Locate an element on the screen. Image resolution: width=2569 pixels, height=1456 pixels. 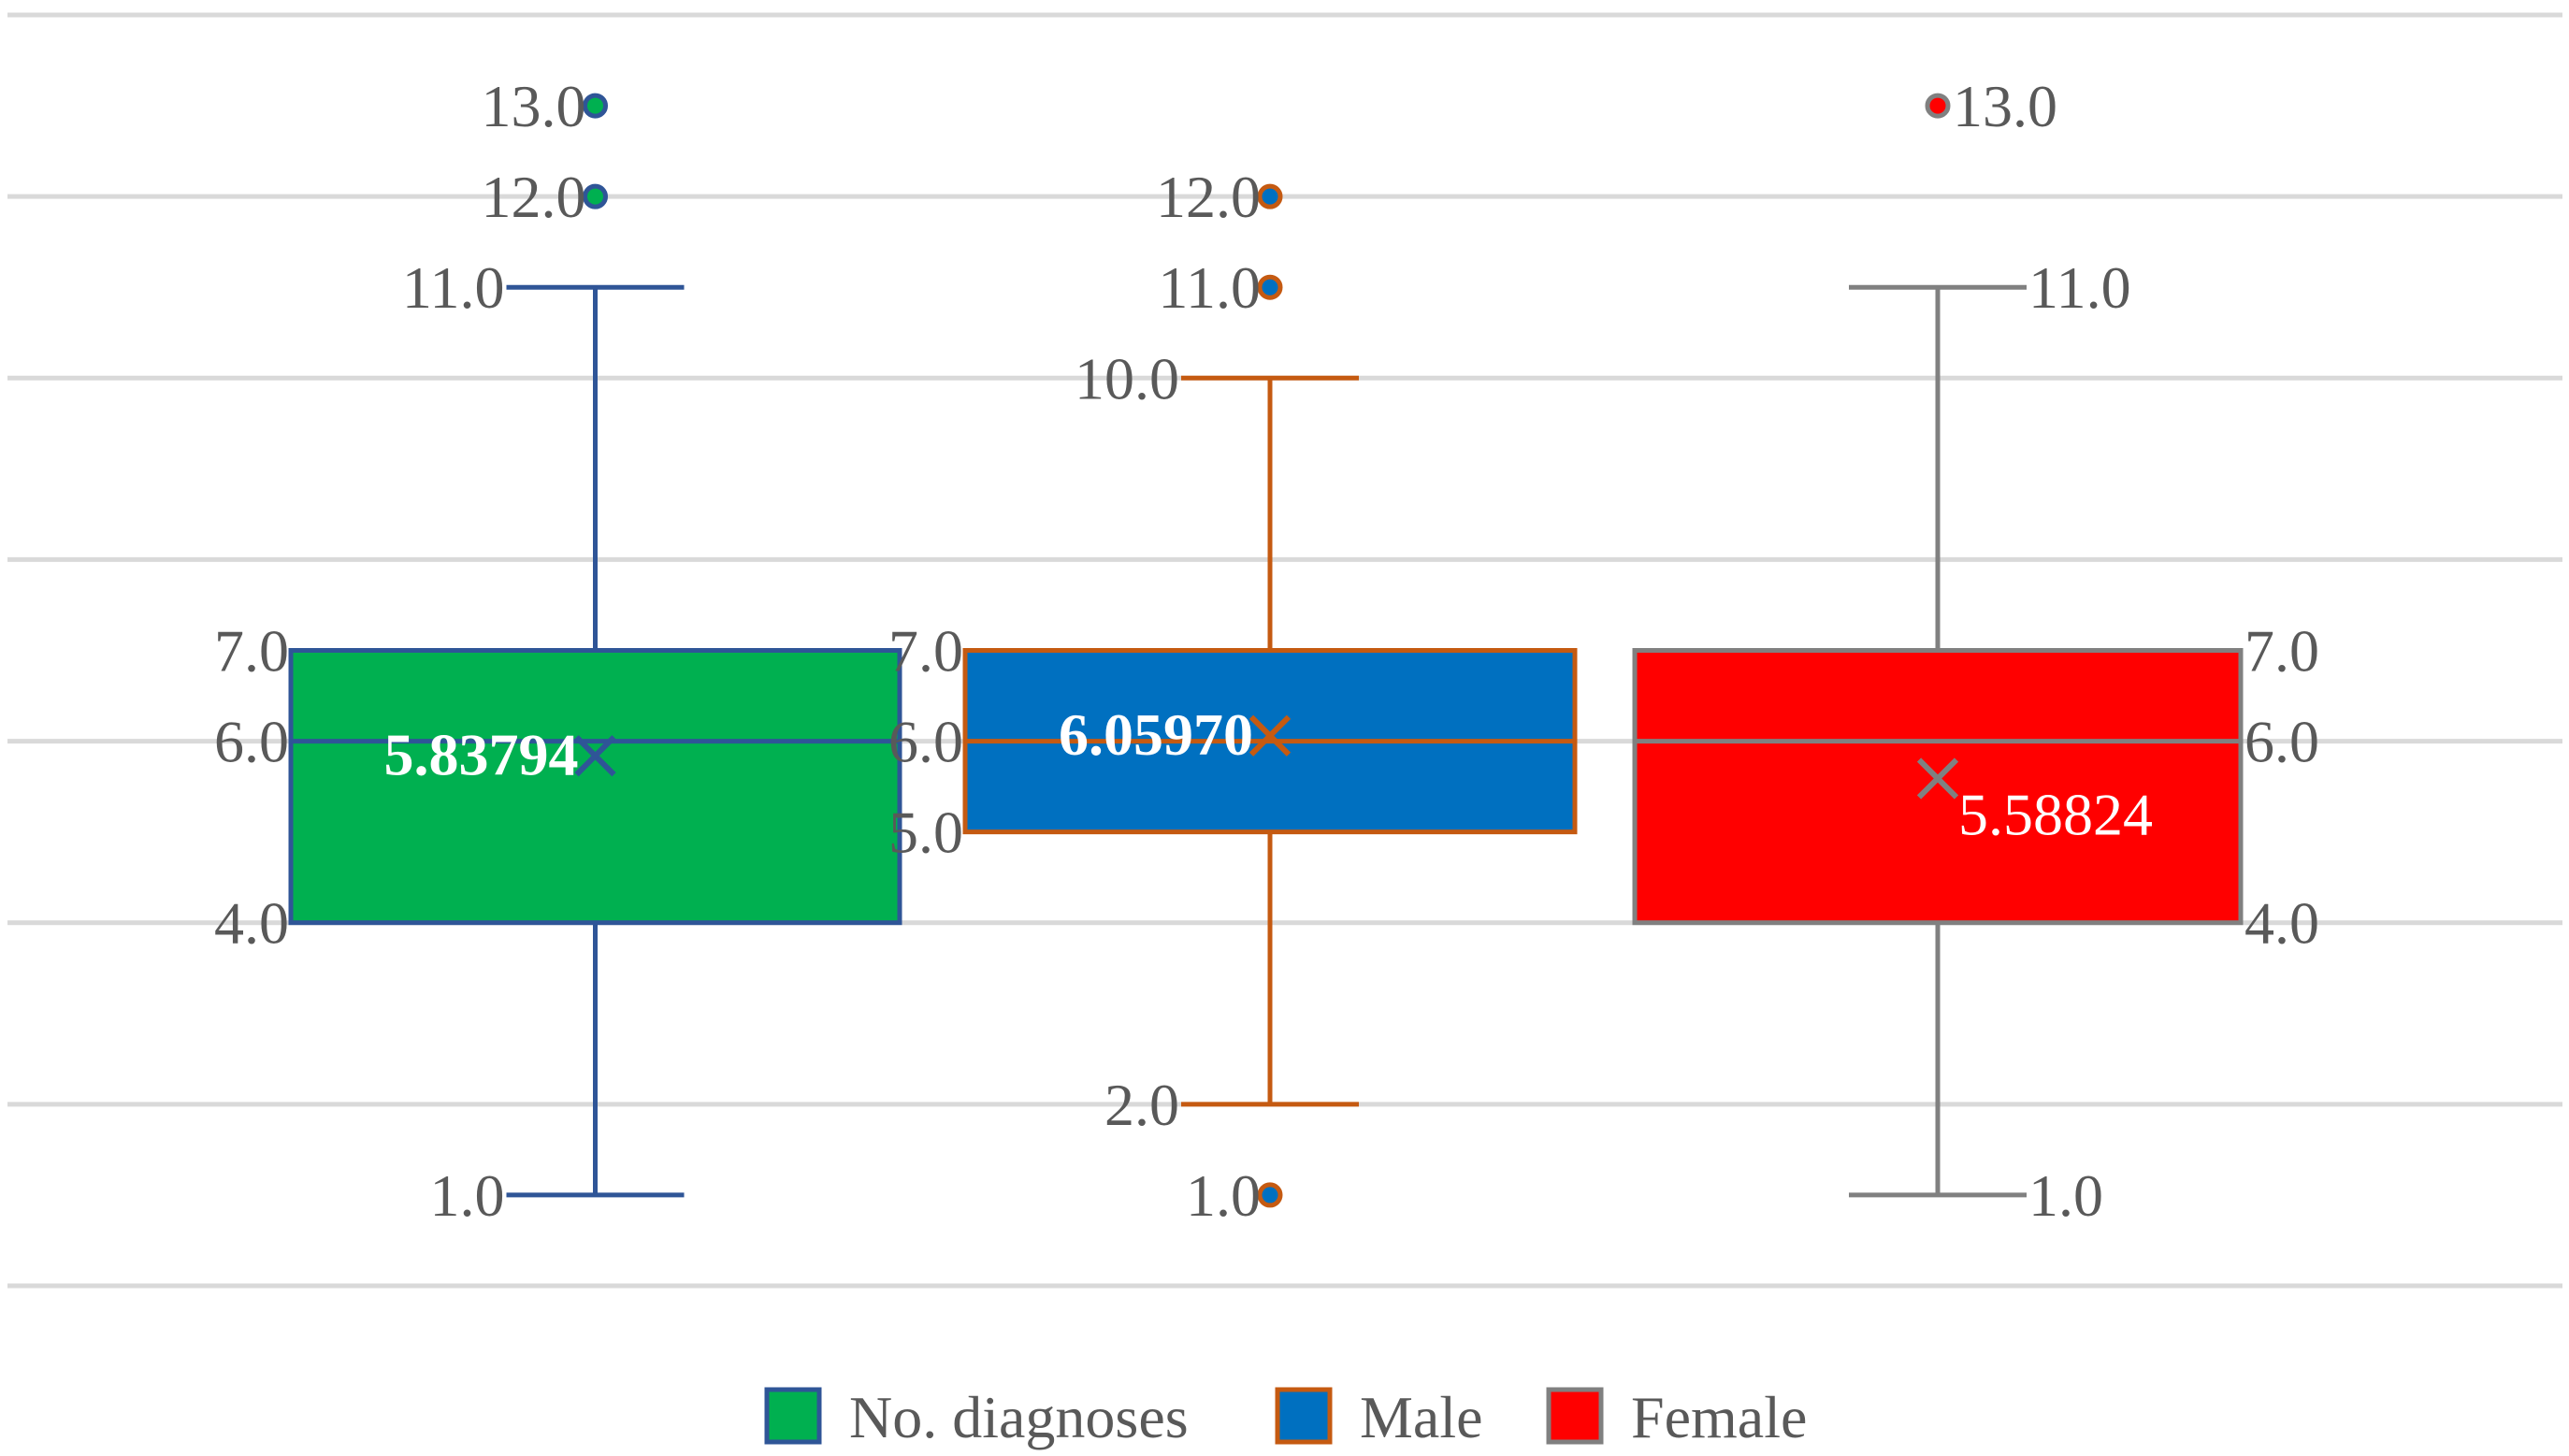
outlier-label: 1.0 is located at coordinates (1223, 1195).